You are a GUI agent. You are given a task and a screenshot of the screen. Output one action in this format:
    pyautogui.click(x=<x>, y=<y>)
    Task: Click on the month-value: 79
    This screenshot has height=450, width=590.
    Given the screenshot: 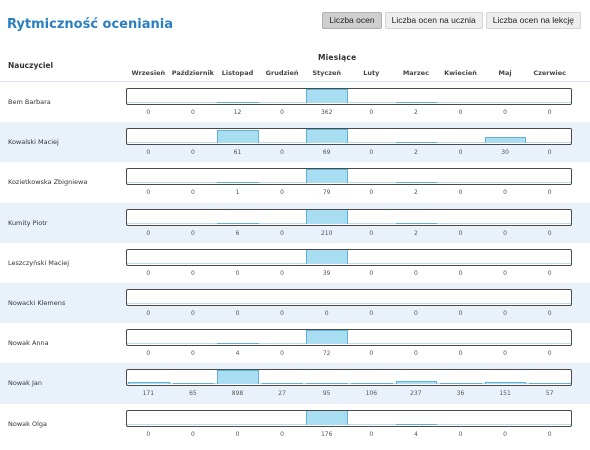 What is the action you would take?
    pyautogui.click(x=326, y=193)
    